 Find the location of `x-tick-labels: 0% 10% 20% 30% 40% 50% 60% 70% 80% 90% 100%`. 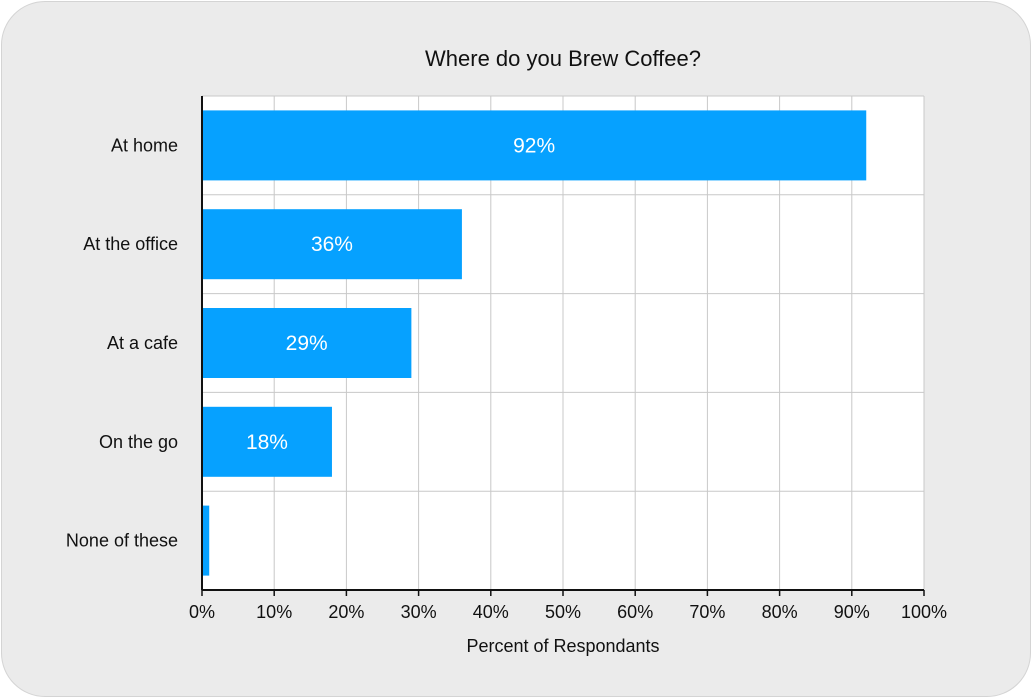

x-tick-labels: 0% 10% 20% 30% 40% 50% 60% 70% 80% 90% 100% is located at coordinates (568, 612).